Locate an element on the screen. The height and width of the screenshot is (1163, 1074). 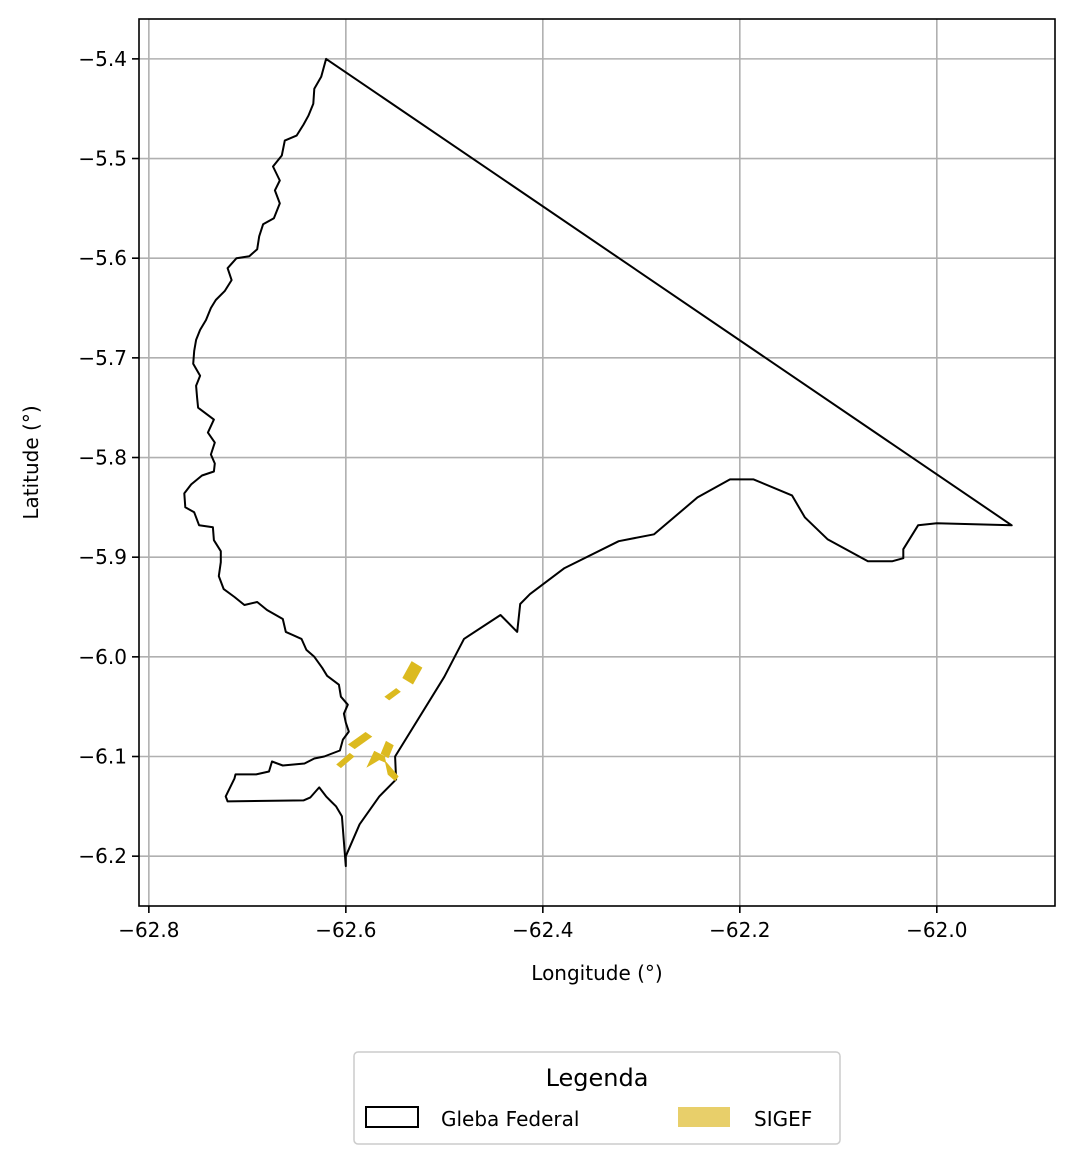
y-tick-label: −5.7 is located at coordinates (102, 358).